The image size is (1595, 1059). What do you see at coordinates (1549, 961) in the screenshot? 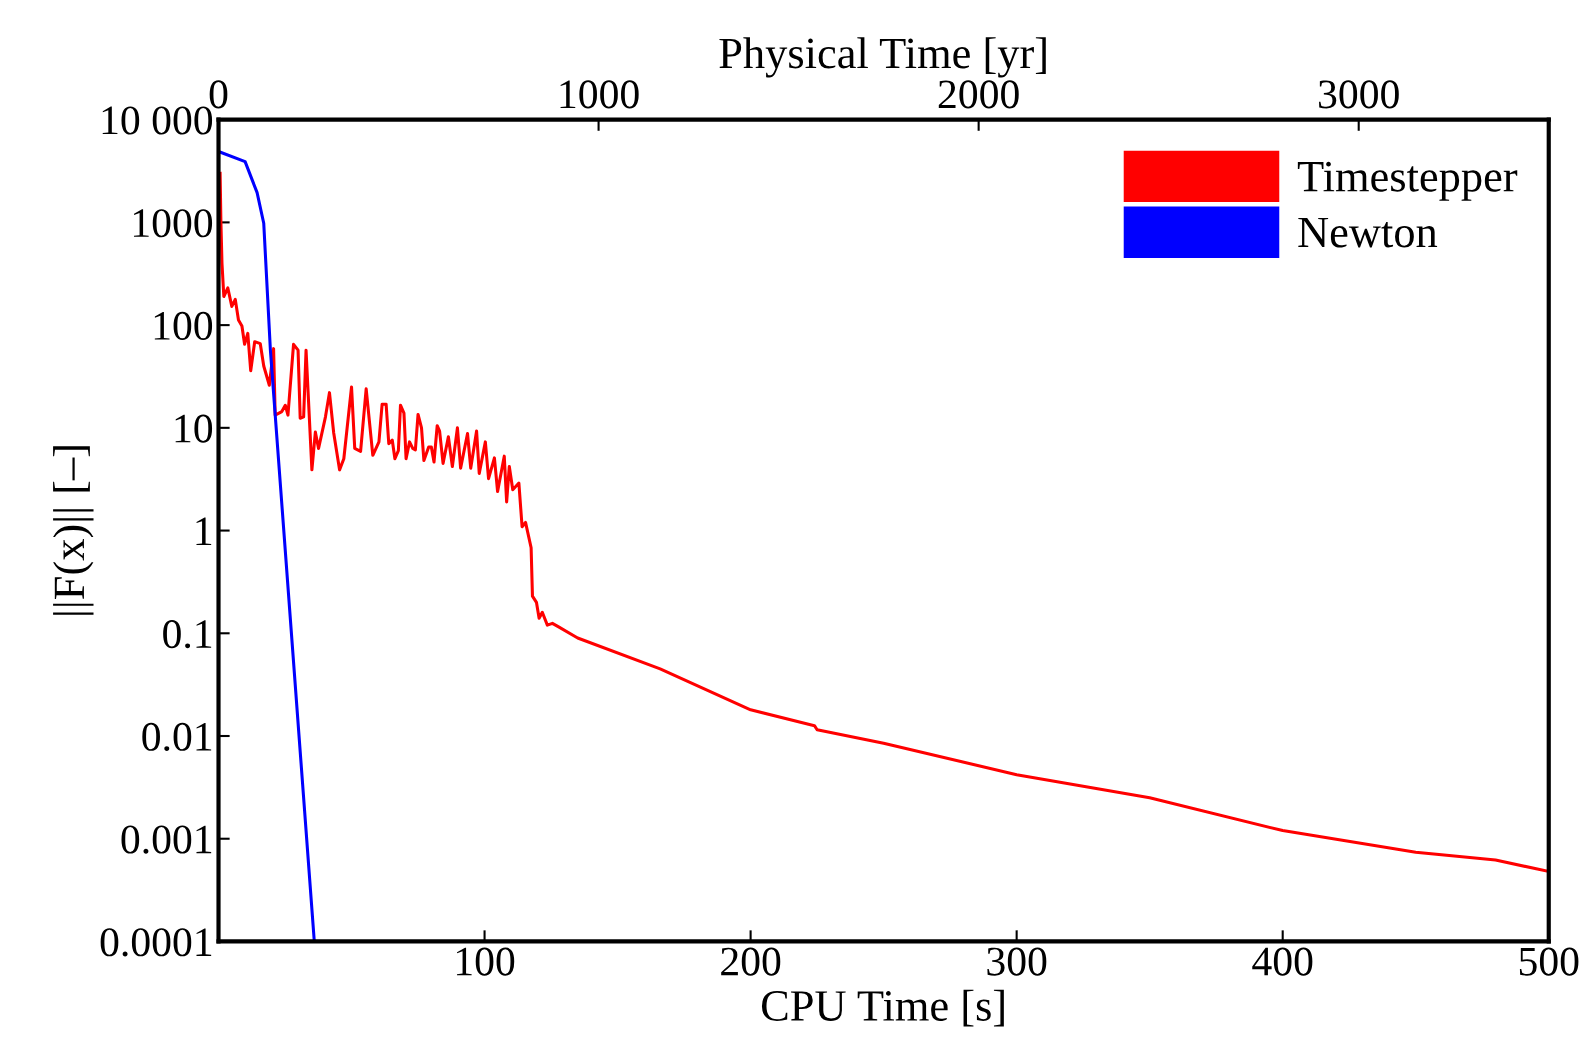
I see `x-tick-label: 500` at bounding box center [1549, 961].